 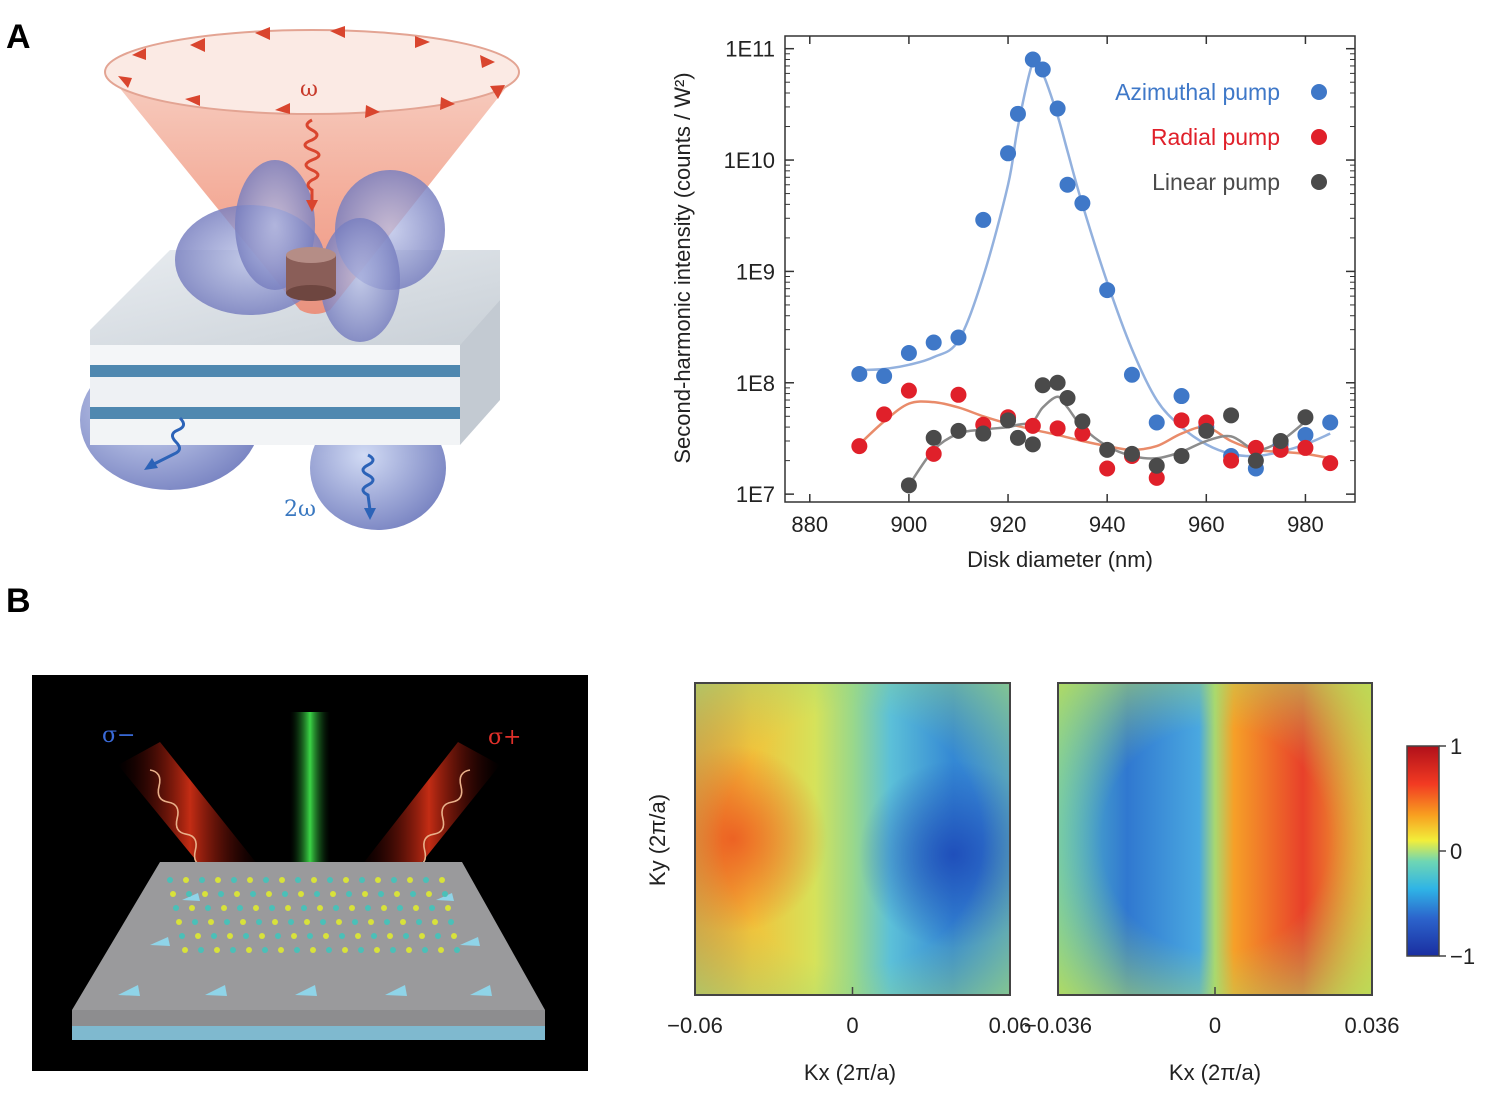 What do you see at coordinates (749, 160) in the screenshot?
I see `y-tick-label: 1E10` at bounding box center [749, 160].